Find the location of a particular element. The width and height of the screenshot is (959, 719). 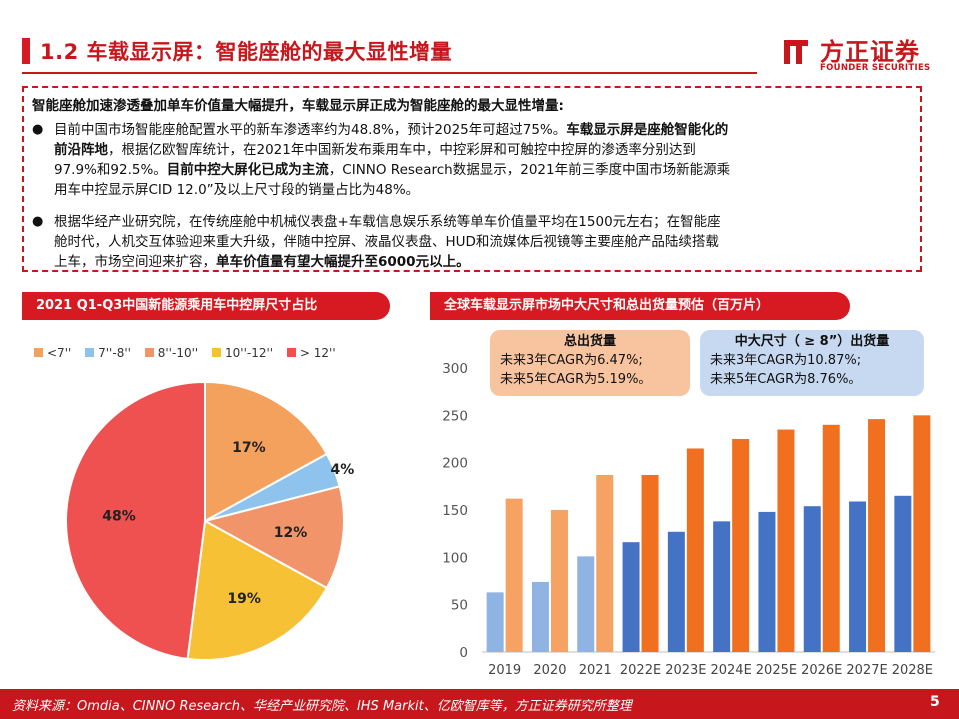

logo-chinese-name: 方正证券 is located at coordinates (870, 52).